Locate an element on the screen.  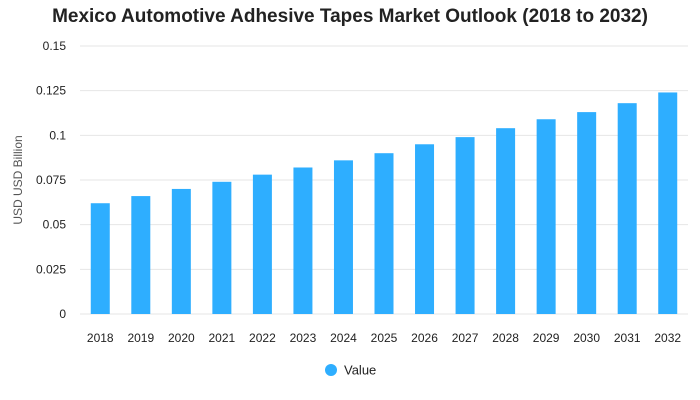
legend-label: Value is located at coordinates (360, 370).